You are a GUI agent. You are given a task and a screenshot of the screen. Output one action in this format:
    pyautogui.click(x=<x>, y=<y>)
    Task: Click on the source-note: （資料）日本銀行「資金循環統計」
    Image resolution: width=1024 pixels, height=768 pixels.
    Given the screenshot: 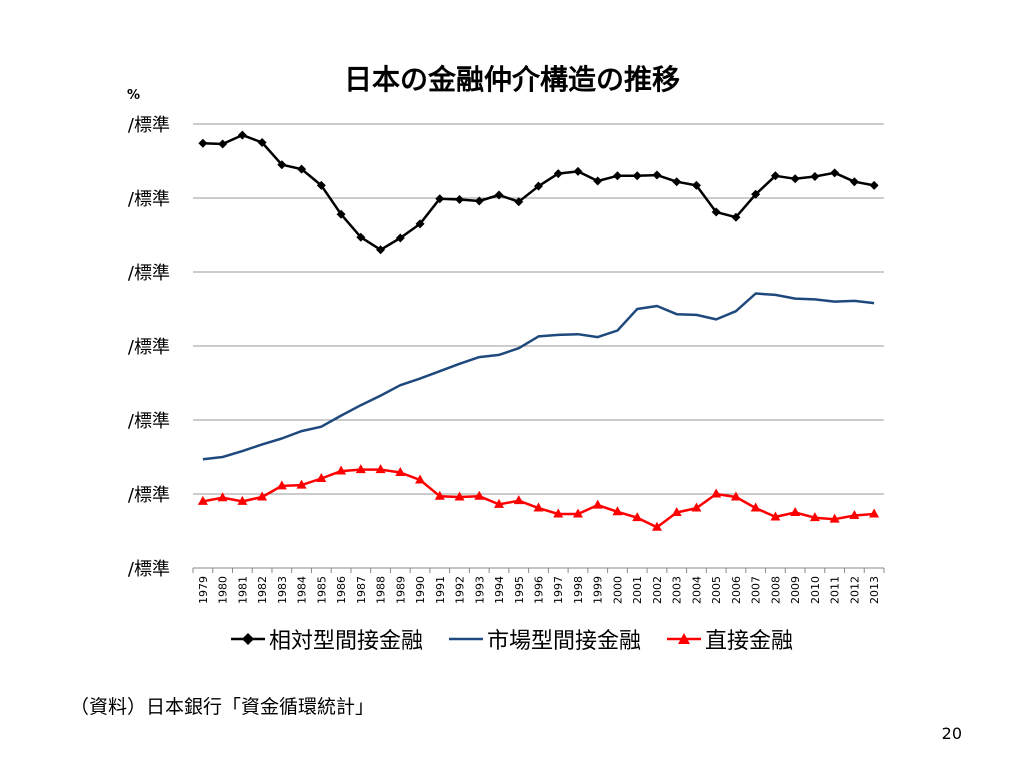 What is the action you would take?
    pyautogui.click(x=222, y=707)
    